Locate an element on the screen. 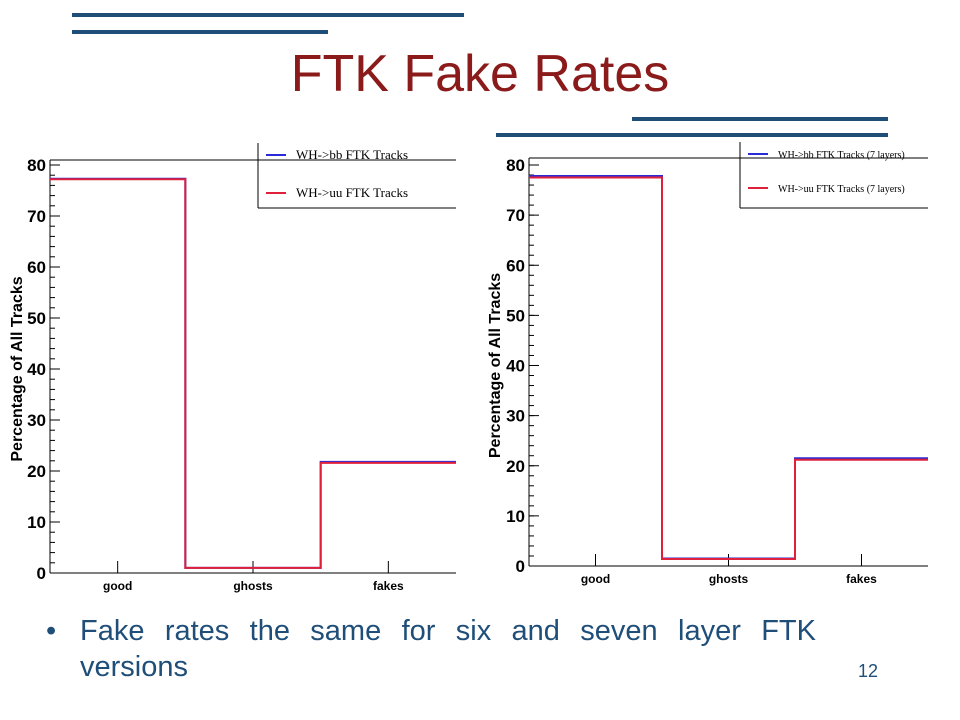 The width and height of the screenshot is (960, 720). top-rule-long is located at coordinates (268, 15).